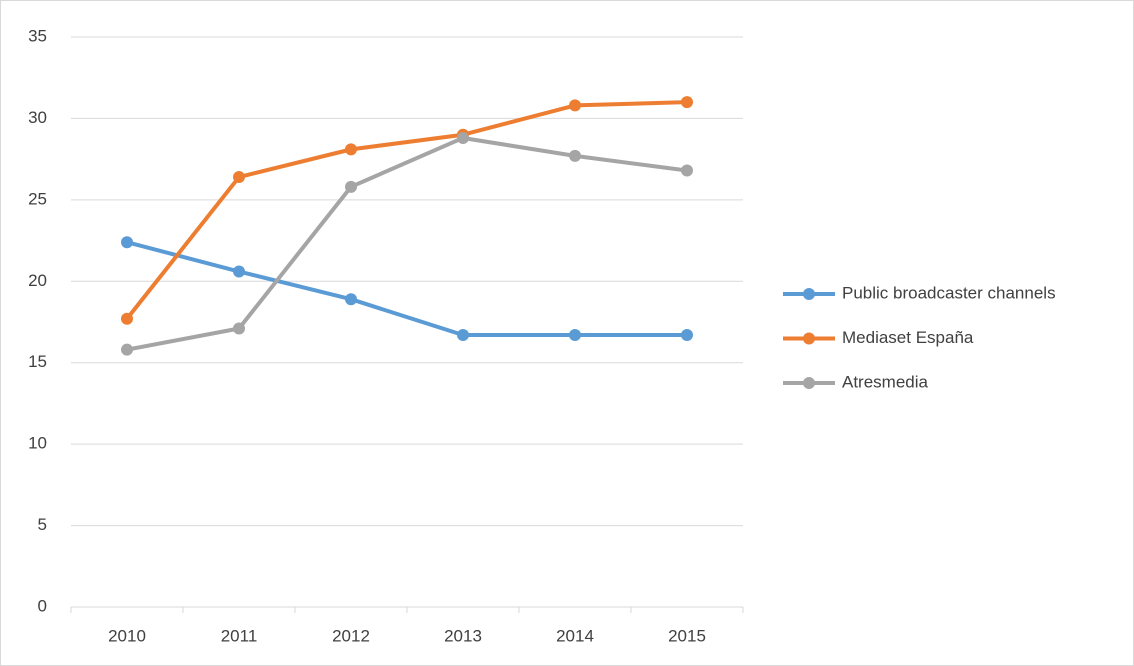 This screenshot has height=666, width=1134. I want to click on y-tick-label: 30, so click(37, 117).